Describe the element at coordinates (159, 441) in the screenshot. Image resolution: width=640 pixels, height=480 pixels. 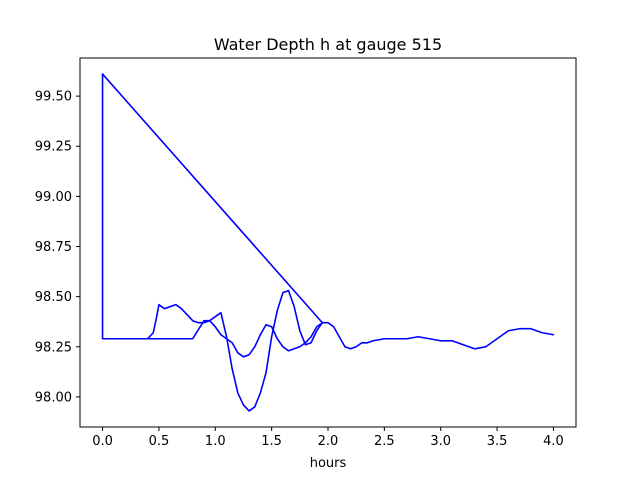
I see `x-tick-label: 0.5` at that location.